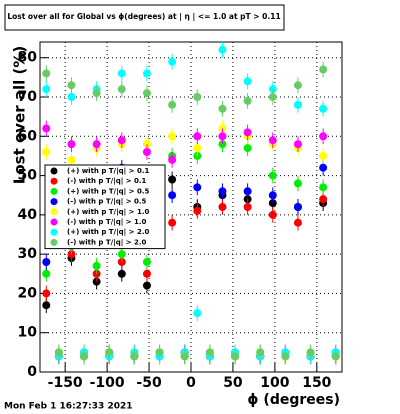  I want to click on y-tick-label: 60, so click(28, 136).